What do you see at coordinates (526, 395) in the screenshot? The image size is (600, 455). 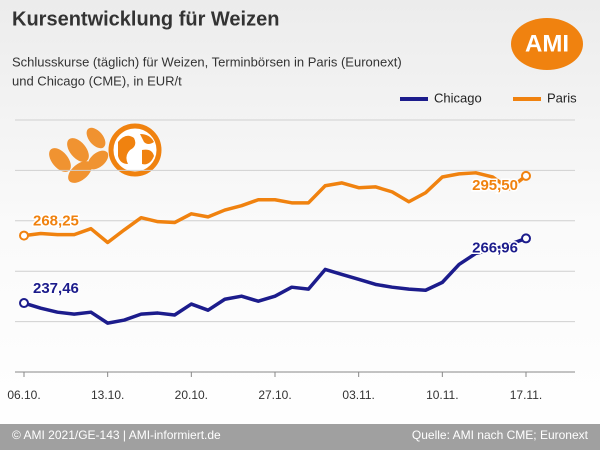 I see `x-tick-label: 17.11.` at bounding box center [526, 395].